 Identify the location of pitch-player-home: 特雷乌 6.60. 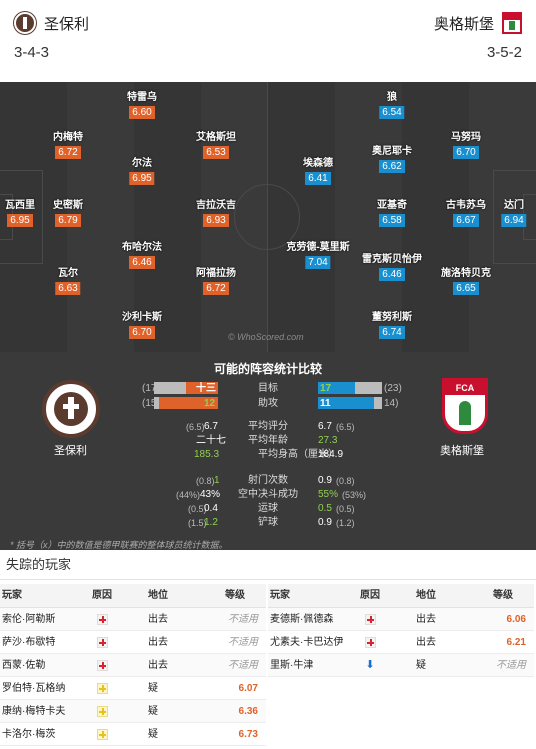
(142, 105).